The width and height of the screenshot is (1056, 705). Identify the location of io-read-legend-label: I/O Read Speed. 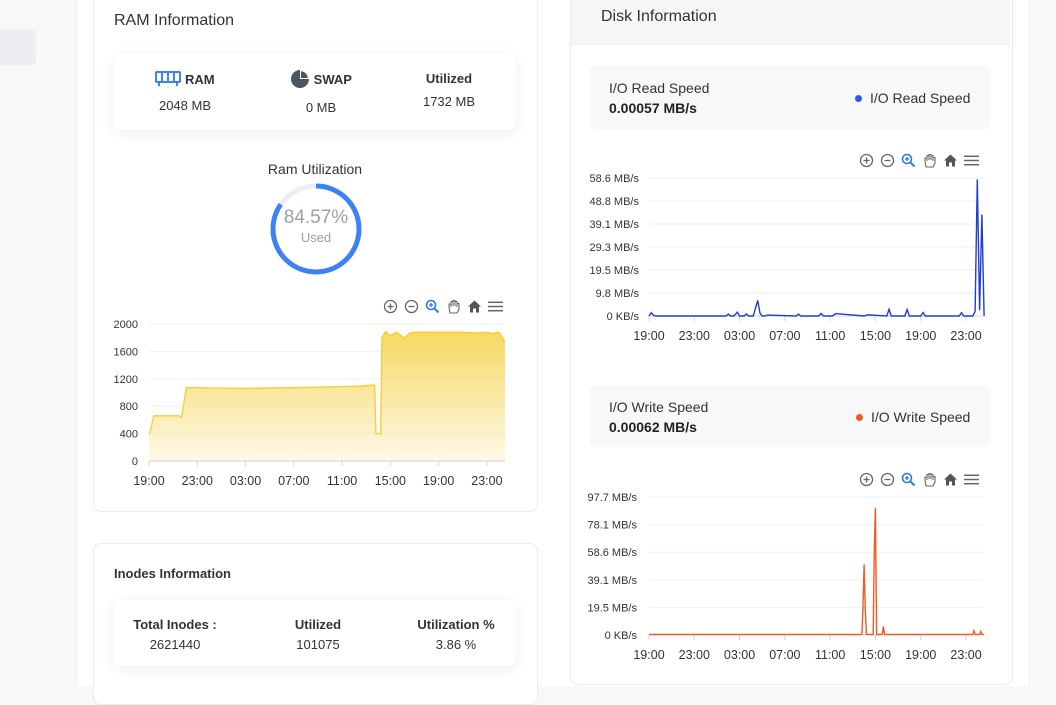
(920, 98).